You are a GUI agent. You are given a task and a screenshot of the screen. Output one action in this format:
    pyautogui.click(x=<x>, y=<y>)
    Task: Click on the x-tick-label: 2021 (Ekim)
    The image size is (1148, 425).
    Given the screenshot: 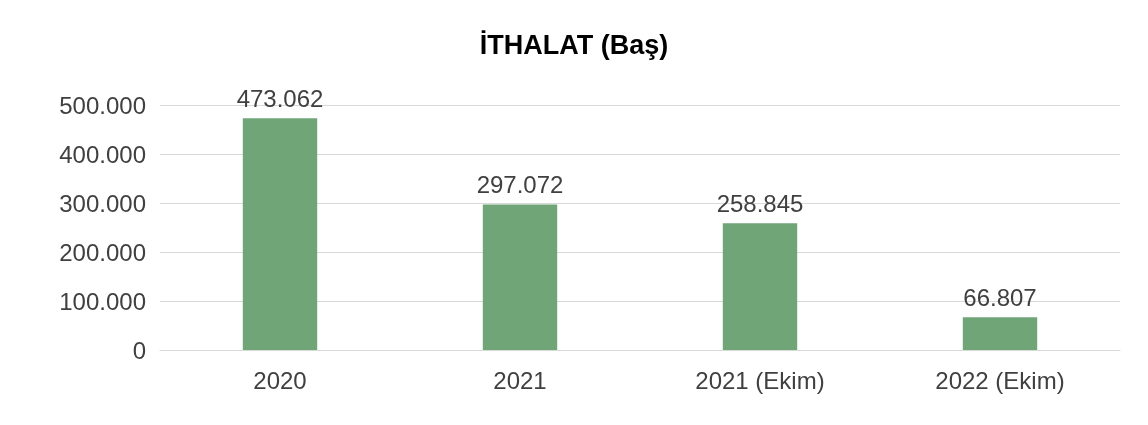 What is the action you would take?
    pyautogui.click(x=760, y=380)
    